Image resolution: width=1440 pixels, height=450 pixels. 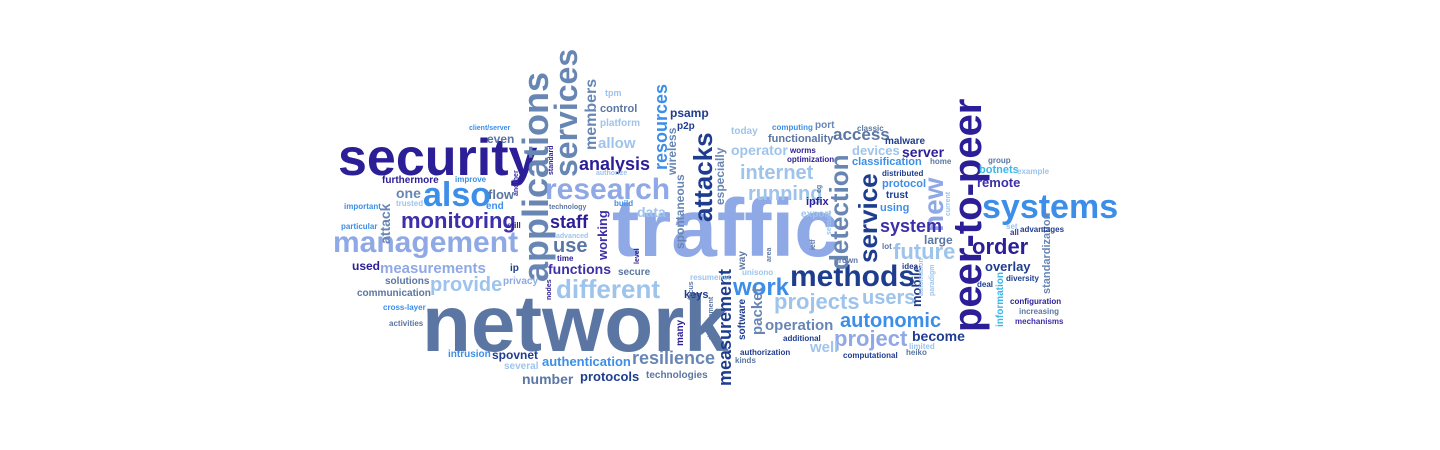 I want to click on word-level: level, so click(x=637, y=256).